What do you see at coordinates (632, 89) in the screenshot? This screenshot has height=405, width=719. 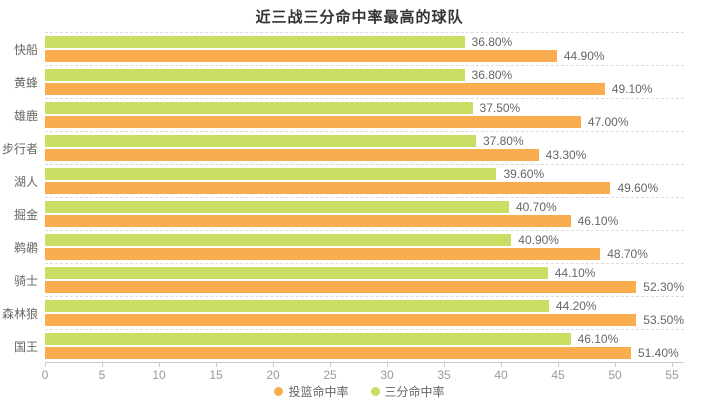 I see `field-goal-pct-value-label: 49.10%` at bounding box center [632, 89].